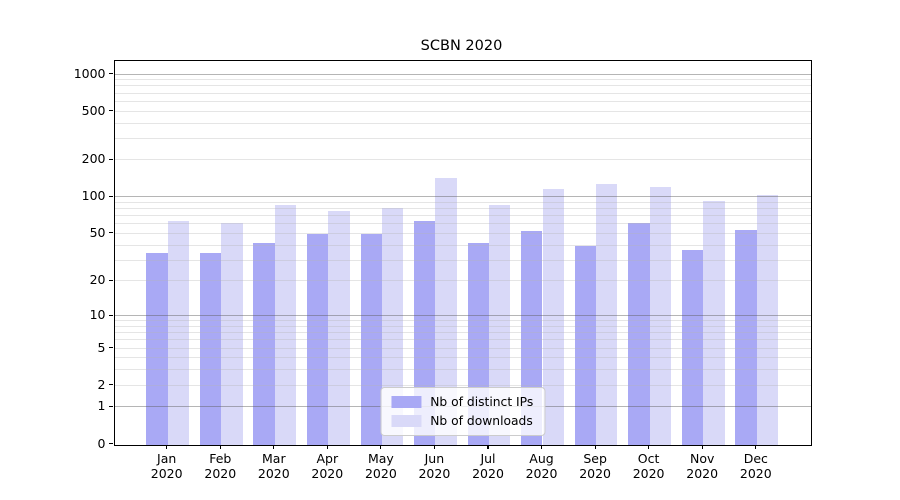 The height and width of the screenshot is (500, 900). What do you see at coordinates (274, 446) in the screenshot?
I see `x-tick-mark-mar` at bounding box center [274, 446].